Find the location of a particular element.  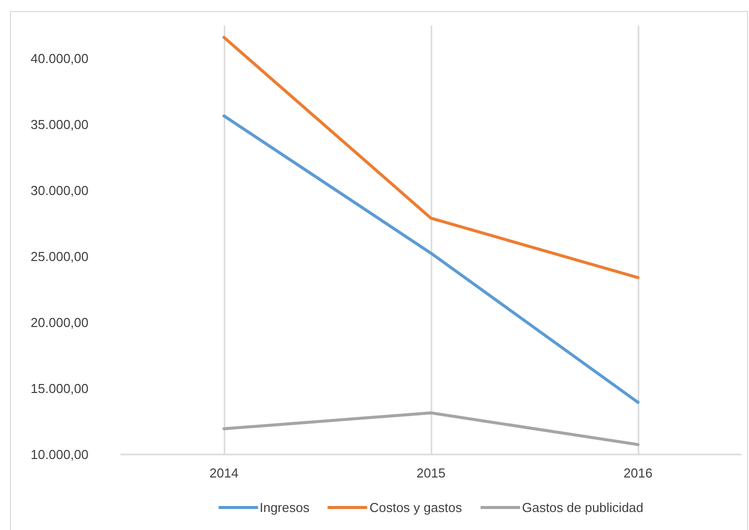

legend-label: Ingresos is located at coordinates (285, 507).